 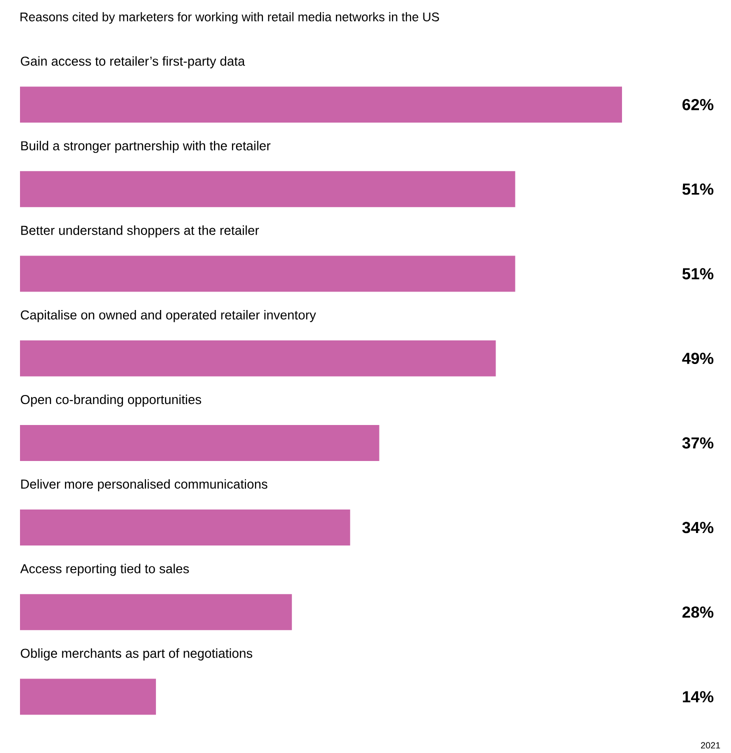 I want to click on data-label: 14%, so click(x=698, y=696).